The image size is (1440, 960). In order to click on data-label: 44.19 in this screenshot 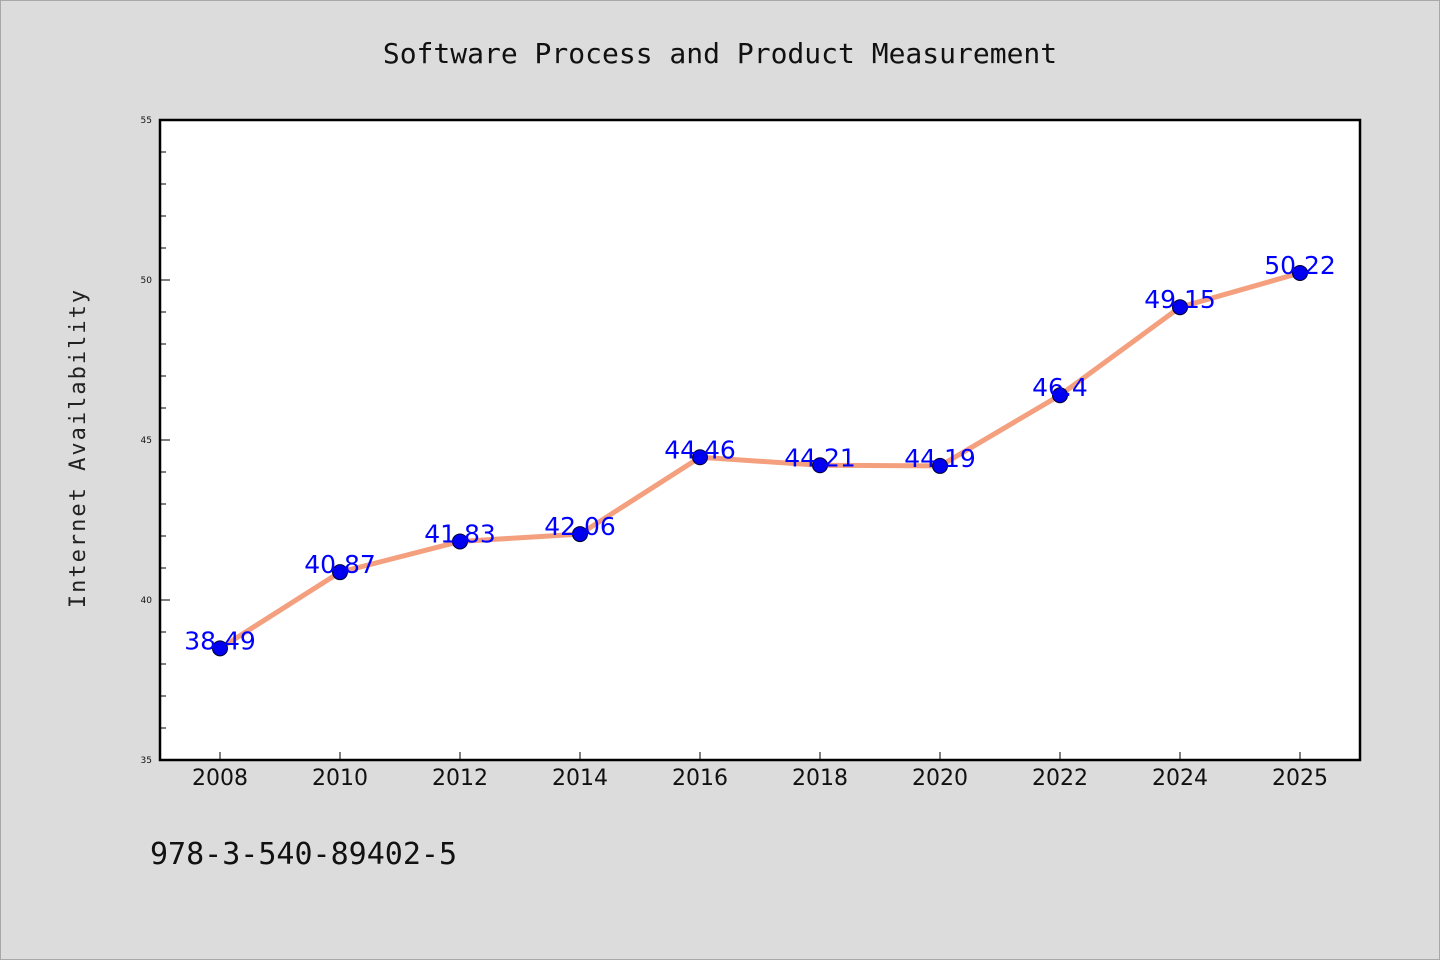, I will do `click(940, 458)`.